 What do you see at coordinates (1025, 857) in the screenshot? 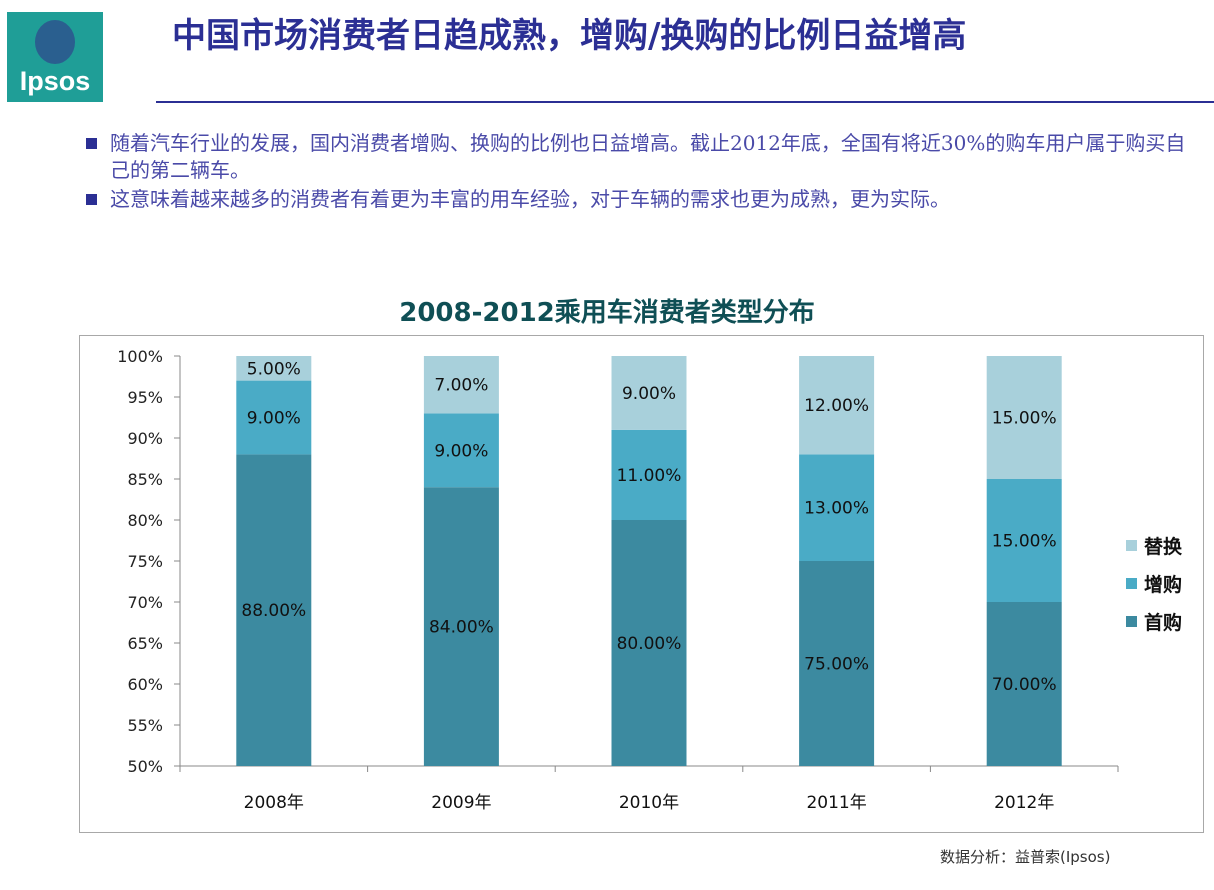
I see `source-note: 数据分析：益普索(Ipsos)` at bounding box center [1025, 857].